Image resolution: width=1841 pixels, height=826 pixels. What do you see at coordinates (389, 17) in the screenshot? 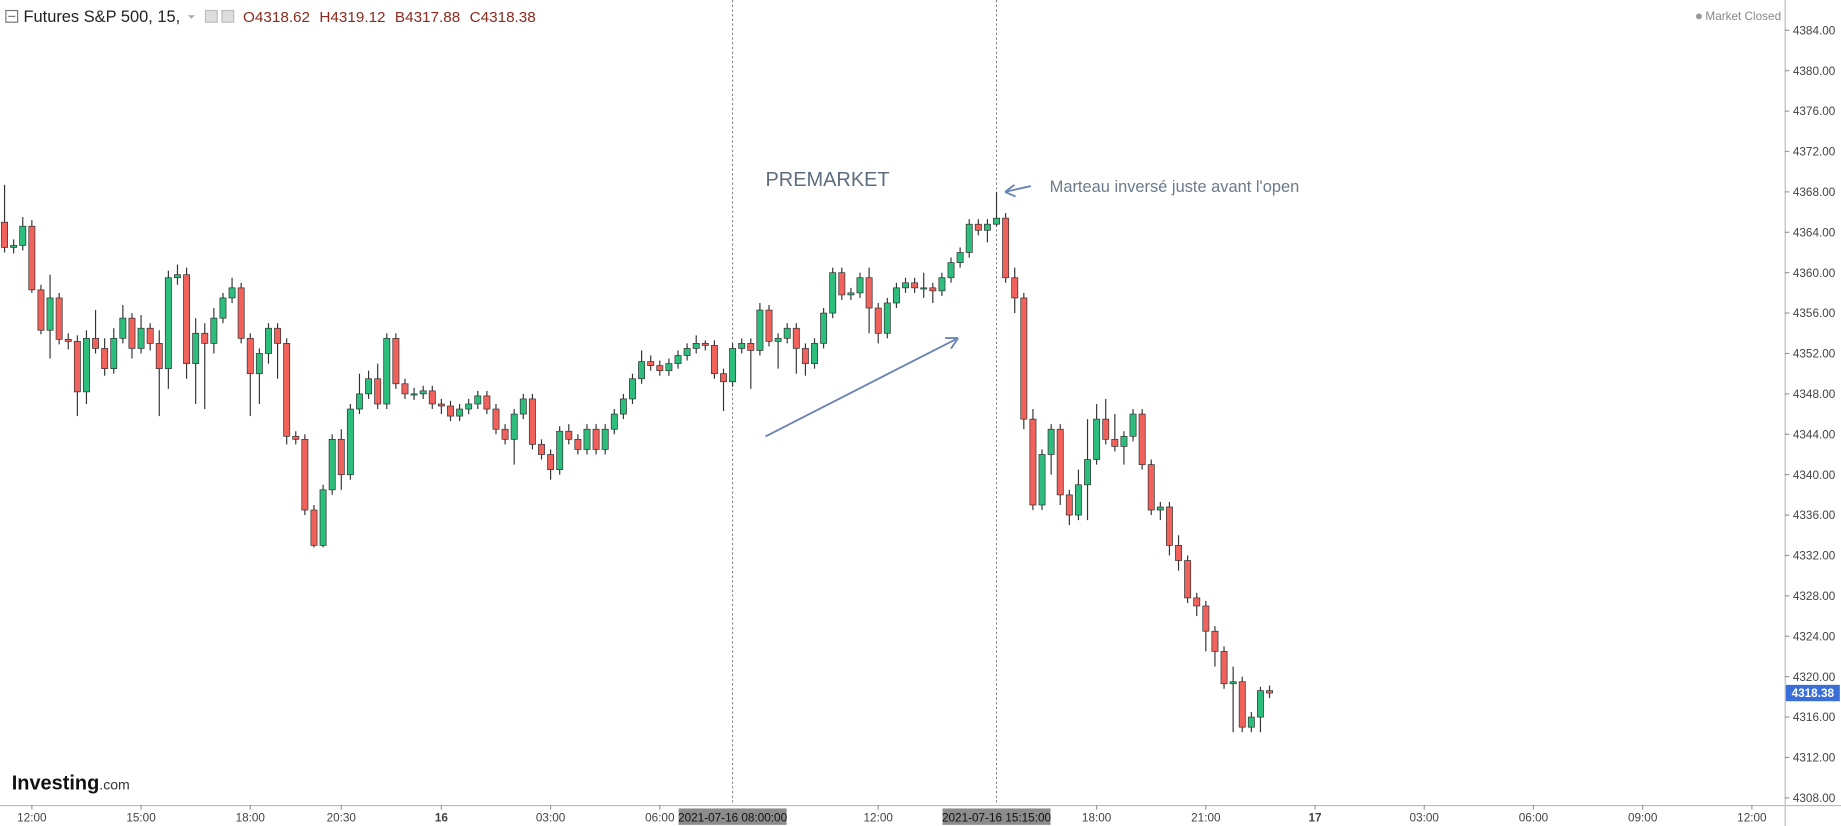
I see `ohlc-readout: O4318.62 H4319.12 B4317.88 C4318.38` at bounding box center [389, 17].